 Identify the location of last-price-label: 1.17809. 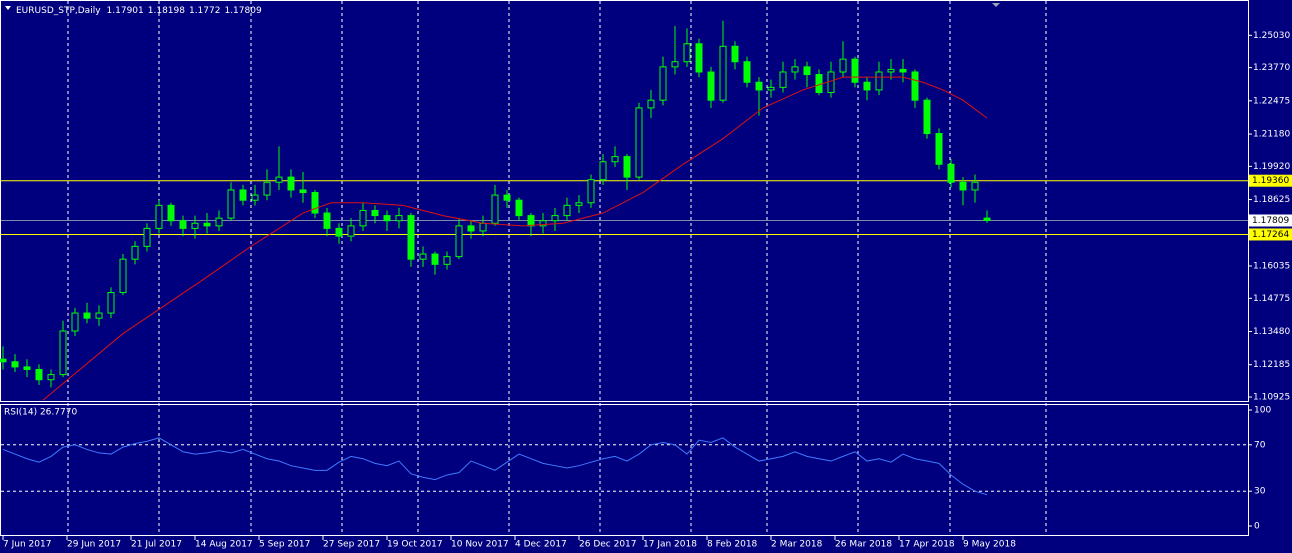
(1270, 221).